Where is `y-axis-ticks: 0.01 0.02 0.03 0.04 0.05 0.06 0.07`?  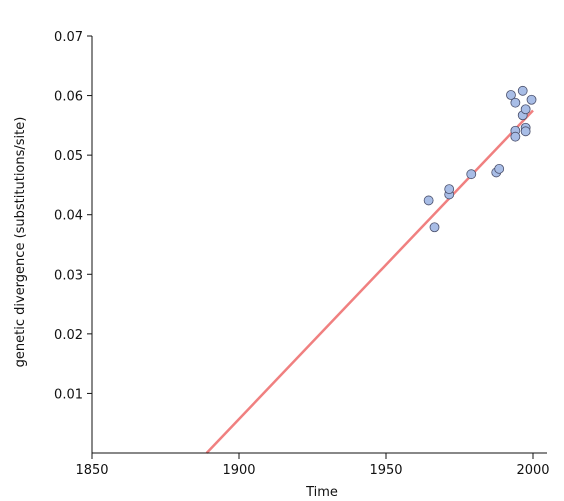 y-axis-ticks: 0.01 0.02 0.03 0.04 0.05 0.06 0.07 is located at coordinates (73, 216).